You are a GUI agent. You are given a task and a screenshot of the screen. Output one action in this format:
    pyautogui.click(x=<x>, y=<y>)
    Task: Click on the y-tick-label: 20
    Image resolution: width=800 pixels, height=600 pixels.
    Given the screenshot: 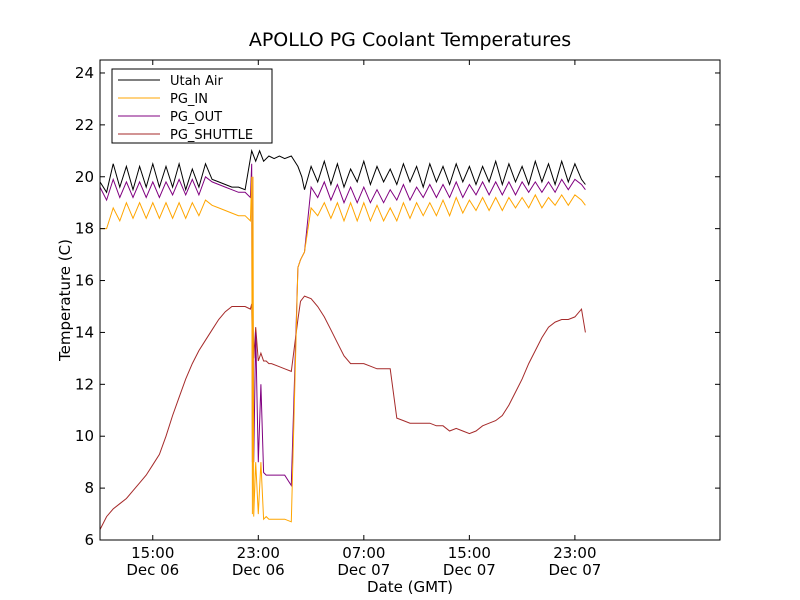 What is the action you would take?
    pyautogui.click(x=84, y=177)
    